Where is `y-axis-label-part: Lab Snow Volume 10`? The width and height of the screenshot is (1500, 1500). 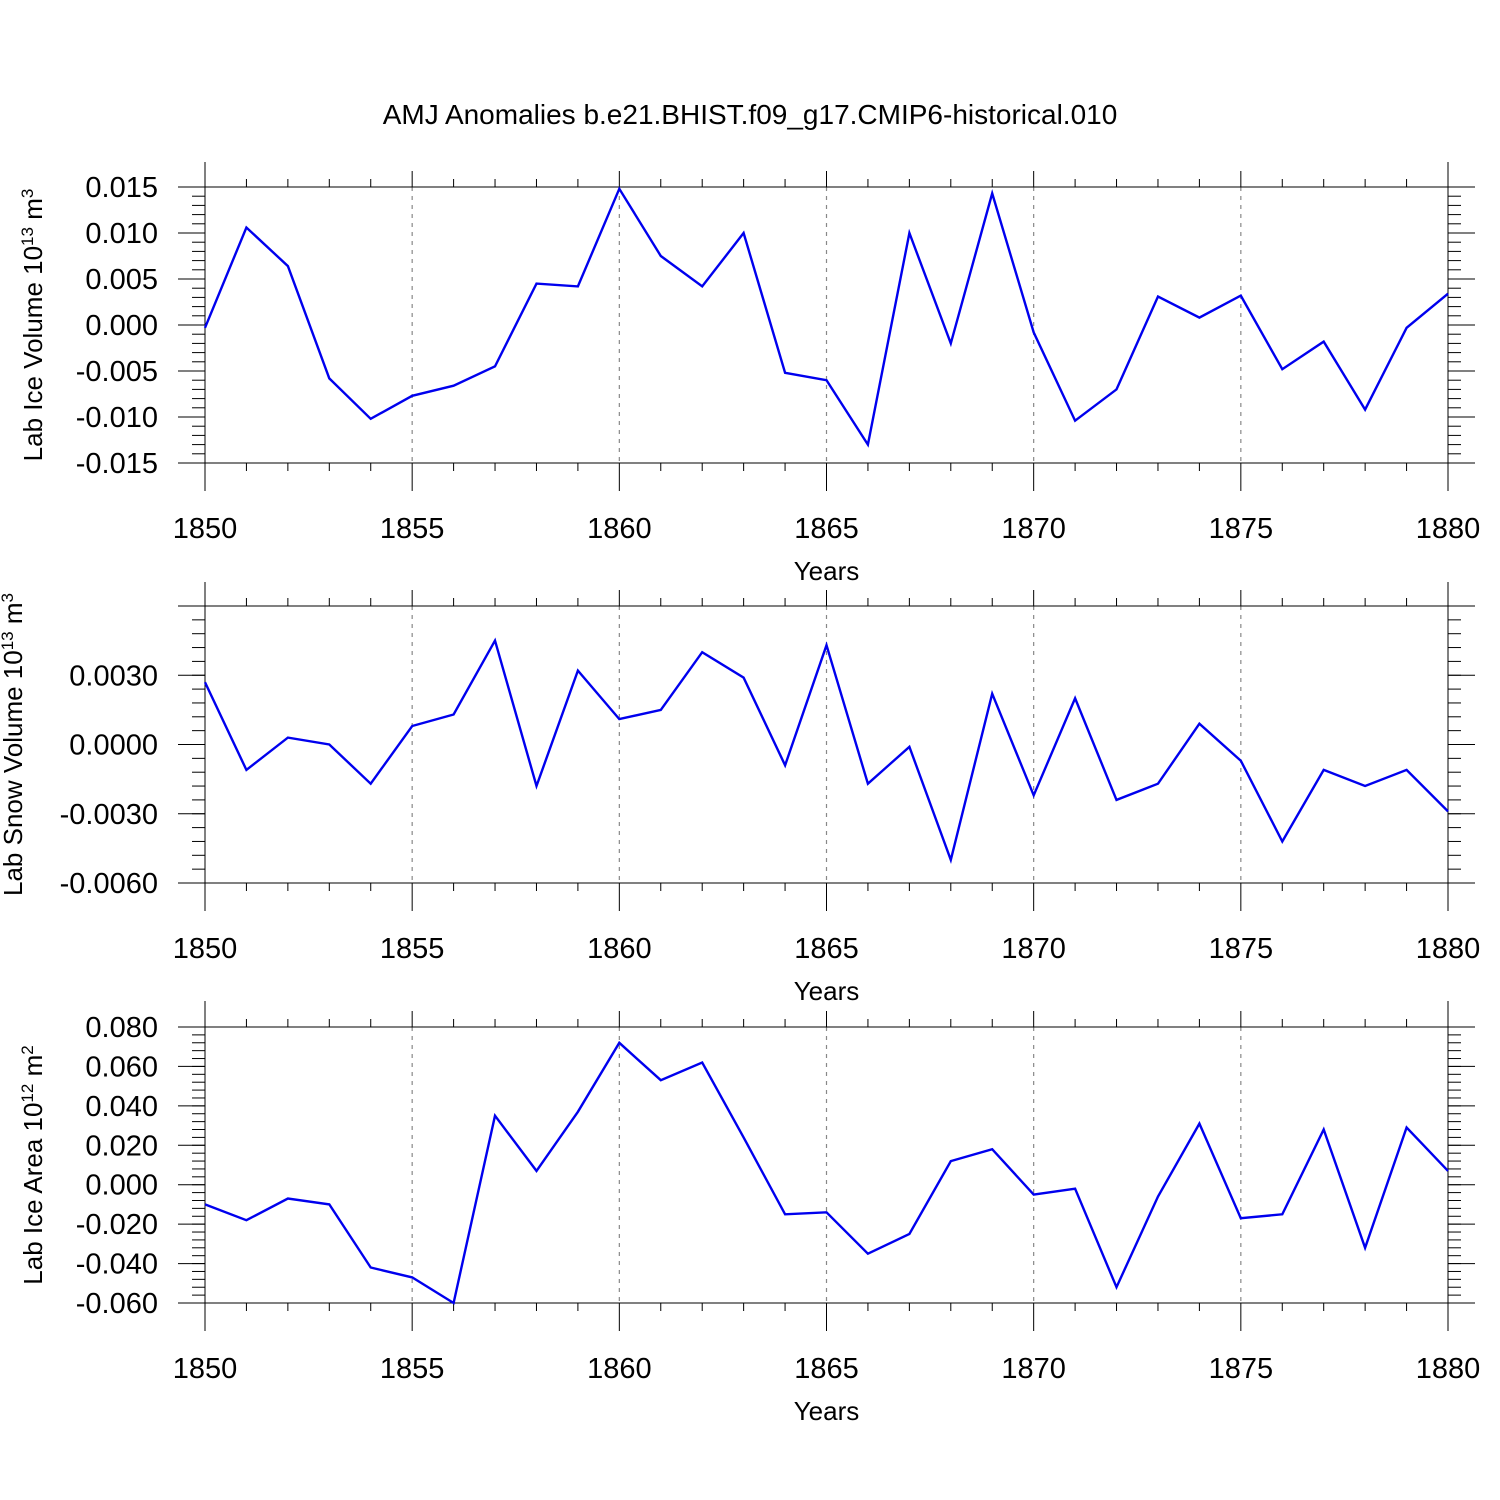
y-axis-label-part: Lab Snow Volume 10 is located at coordinates (14, 773).